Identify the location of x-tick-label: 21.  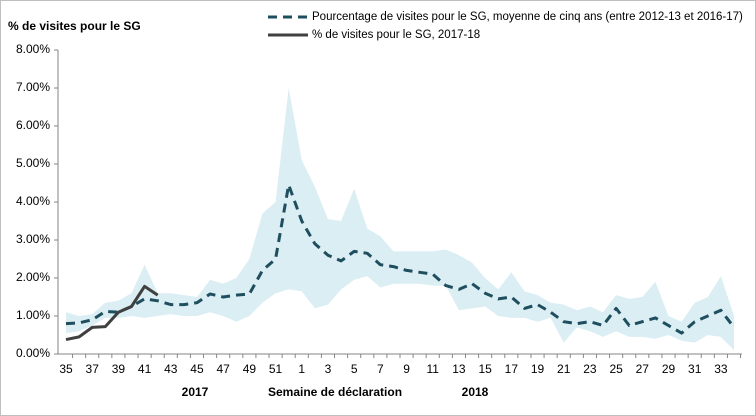
(564, 369).